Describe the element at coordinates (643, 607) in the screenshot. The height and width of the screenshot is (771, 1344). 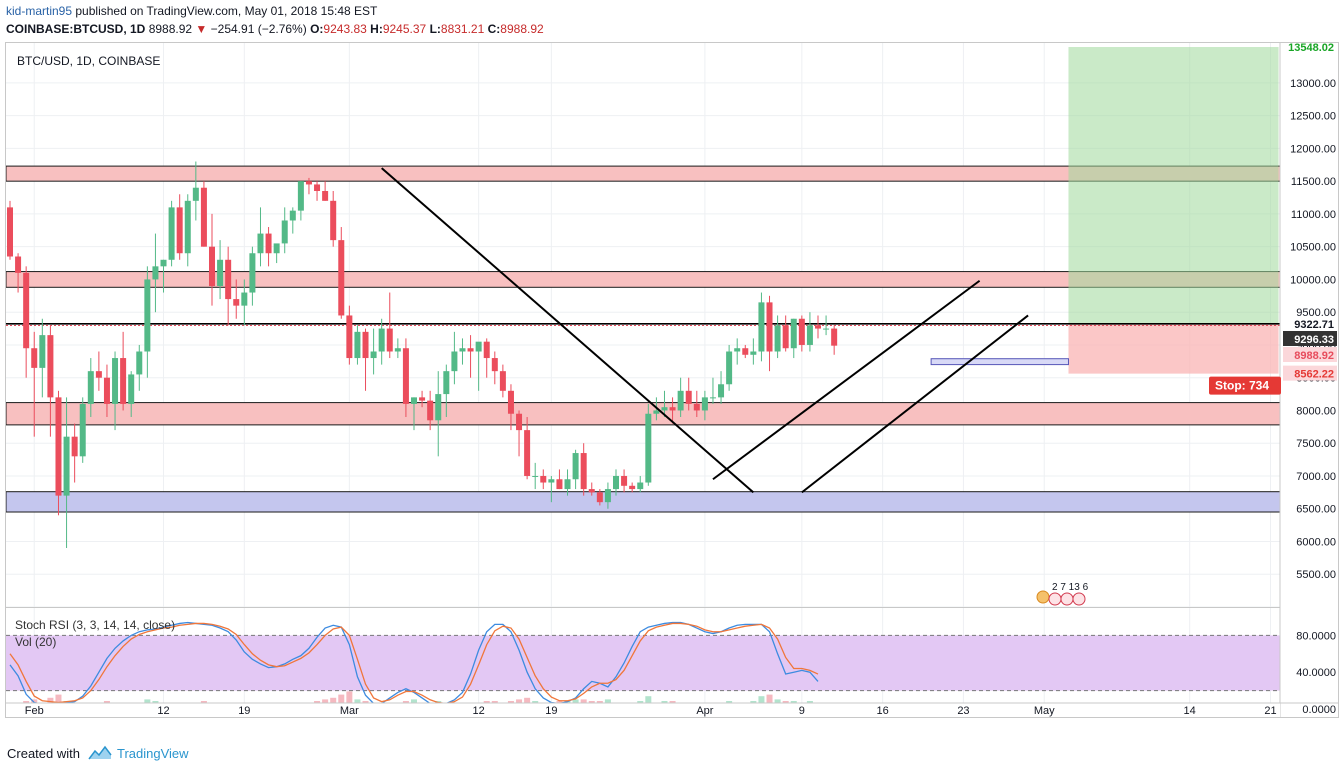
I see `pane-separator` at that location.